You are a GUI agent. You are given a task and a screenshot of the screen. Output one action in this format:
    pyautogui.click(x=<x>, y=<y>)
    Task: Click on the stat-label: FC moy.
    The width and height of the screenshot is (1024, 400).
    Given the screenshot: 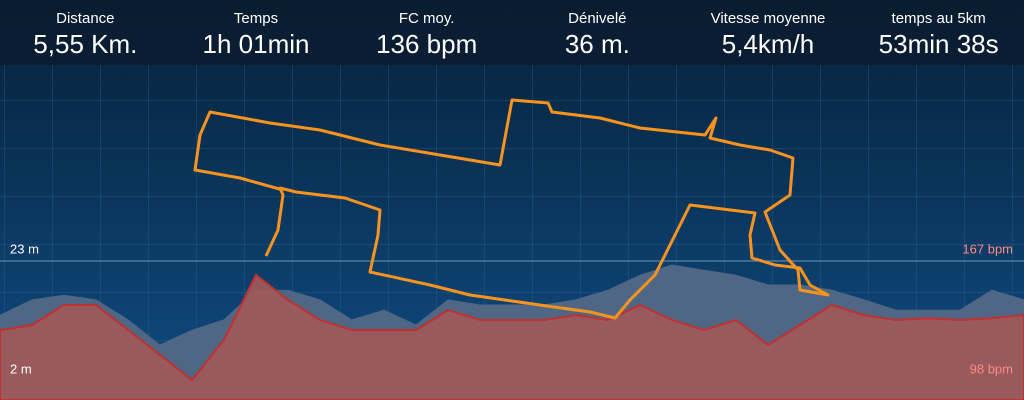 What is the action you would take?
    pyautogui.click(x=427, y=18)
    